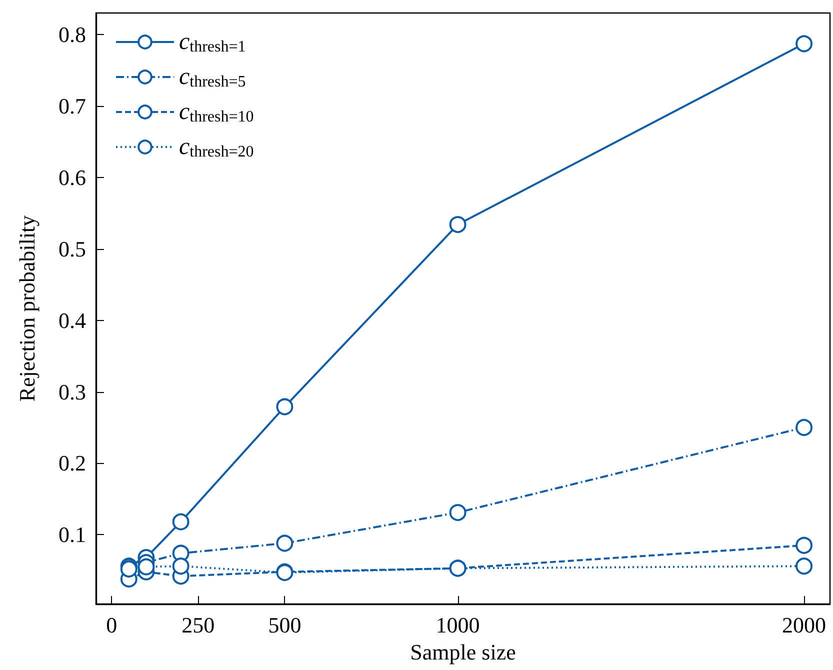 This screenshot has height=670, width=833. What do you see at coordinates (72, 177) in the screenshot?
I see `y-tick-label: 0.6` at bounding box center [72, 177].